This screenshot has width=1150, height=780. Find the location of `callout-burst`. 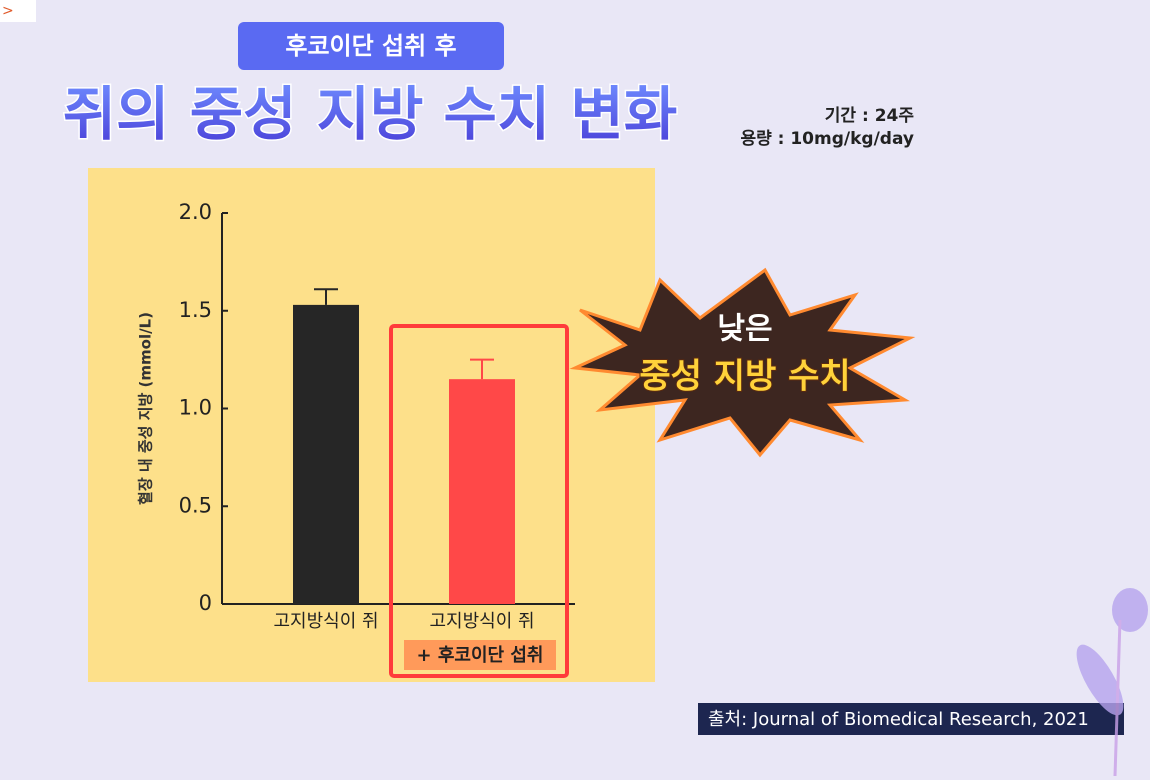

callout-burst is located at coordinates (742, 362).